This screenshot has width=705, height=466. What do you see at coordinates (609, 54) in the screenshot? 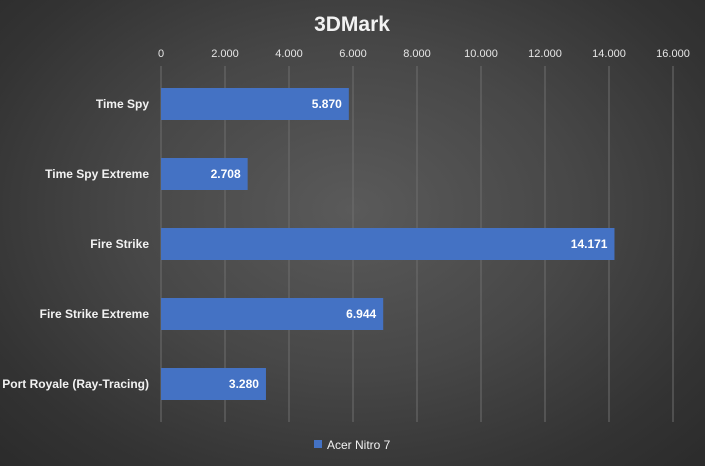
I see `x-tick-label: 14.000` at bounding box center [609, 54].